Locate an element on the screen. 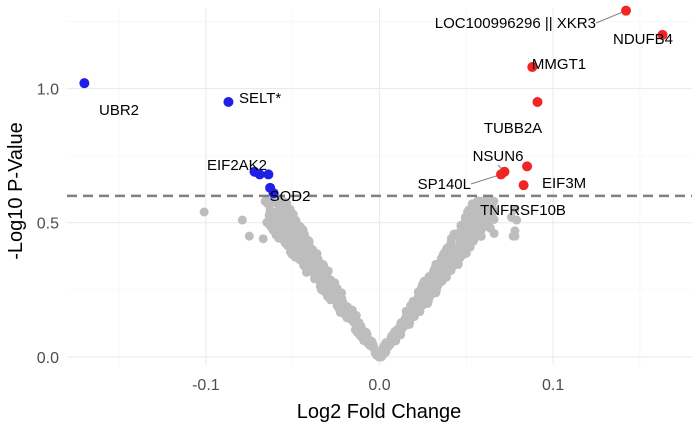 The width and height of the screenshot is (700, 432). label-nsun6: NSUN6 is located at coordinates (498, 156).